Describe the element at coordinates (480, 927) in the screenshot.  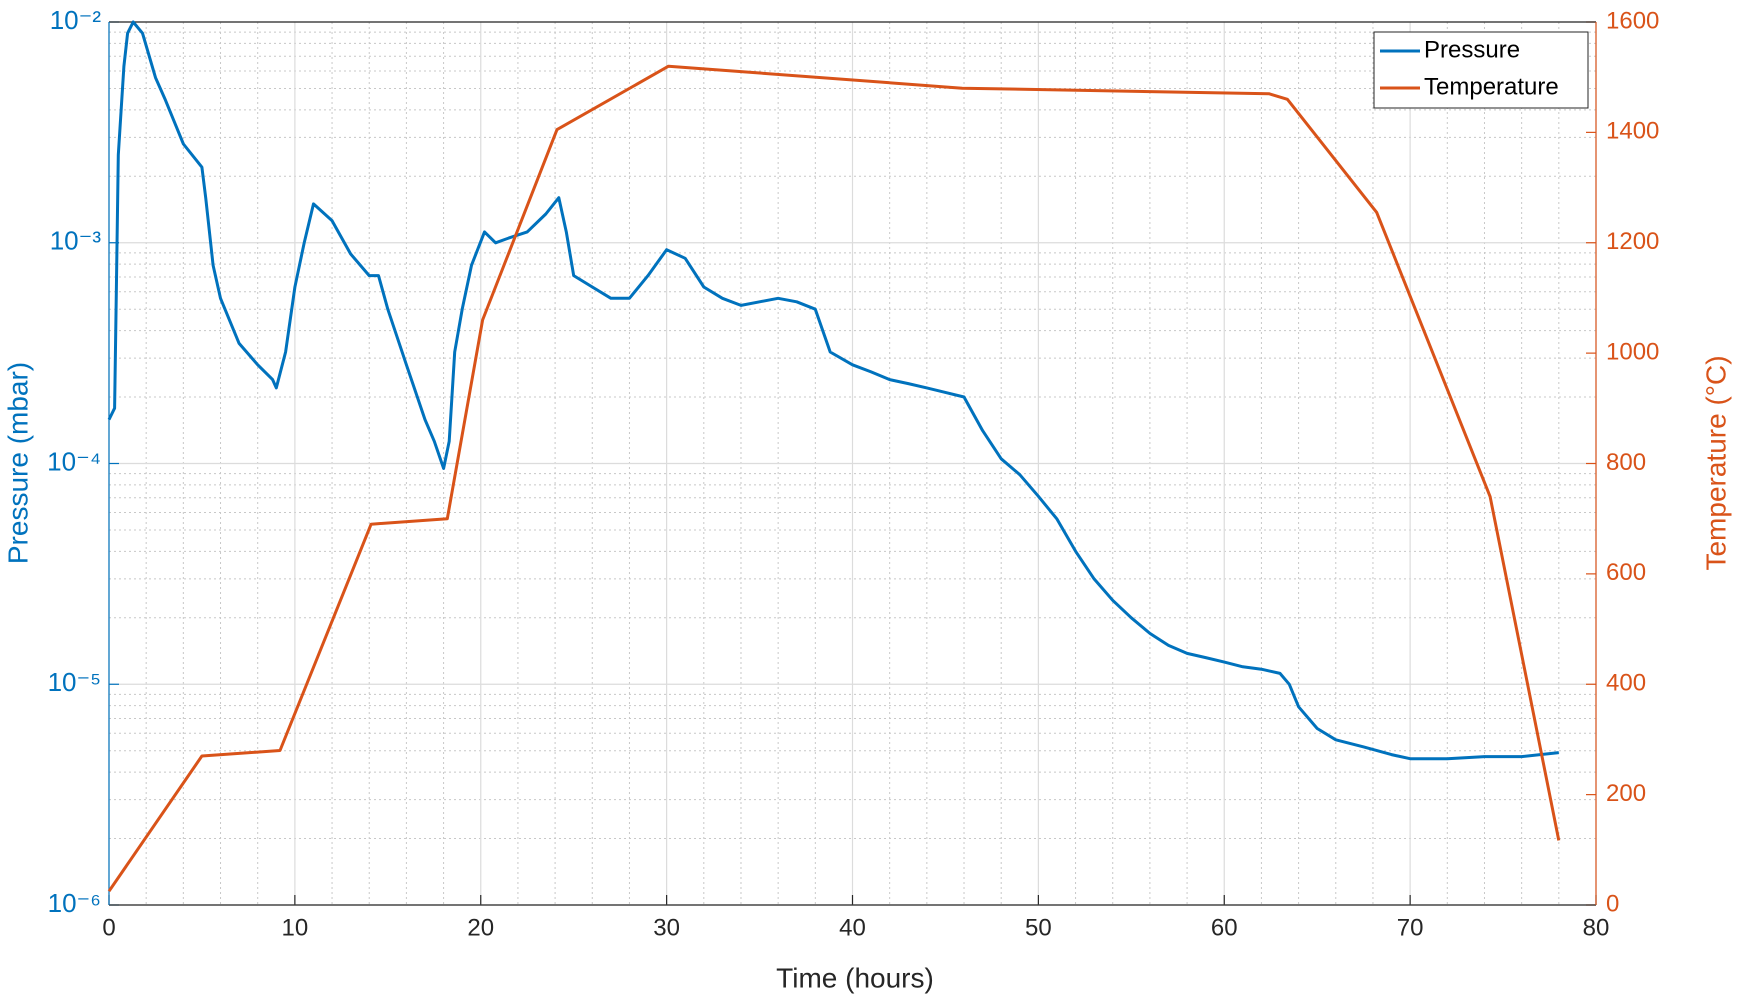
I see `x-tick-label: 20` at that location.